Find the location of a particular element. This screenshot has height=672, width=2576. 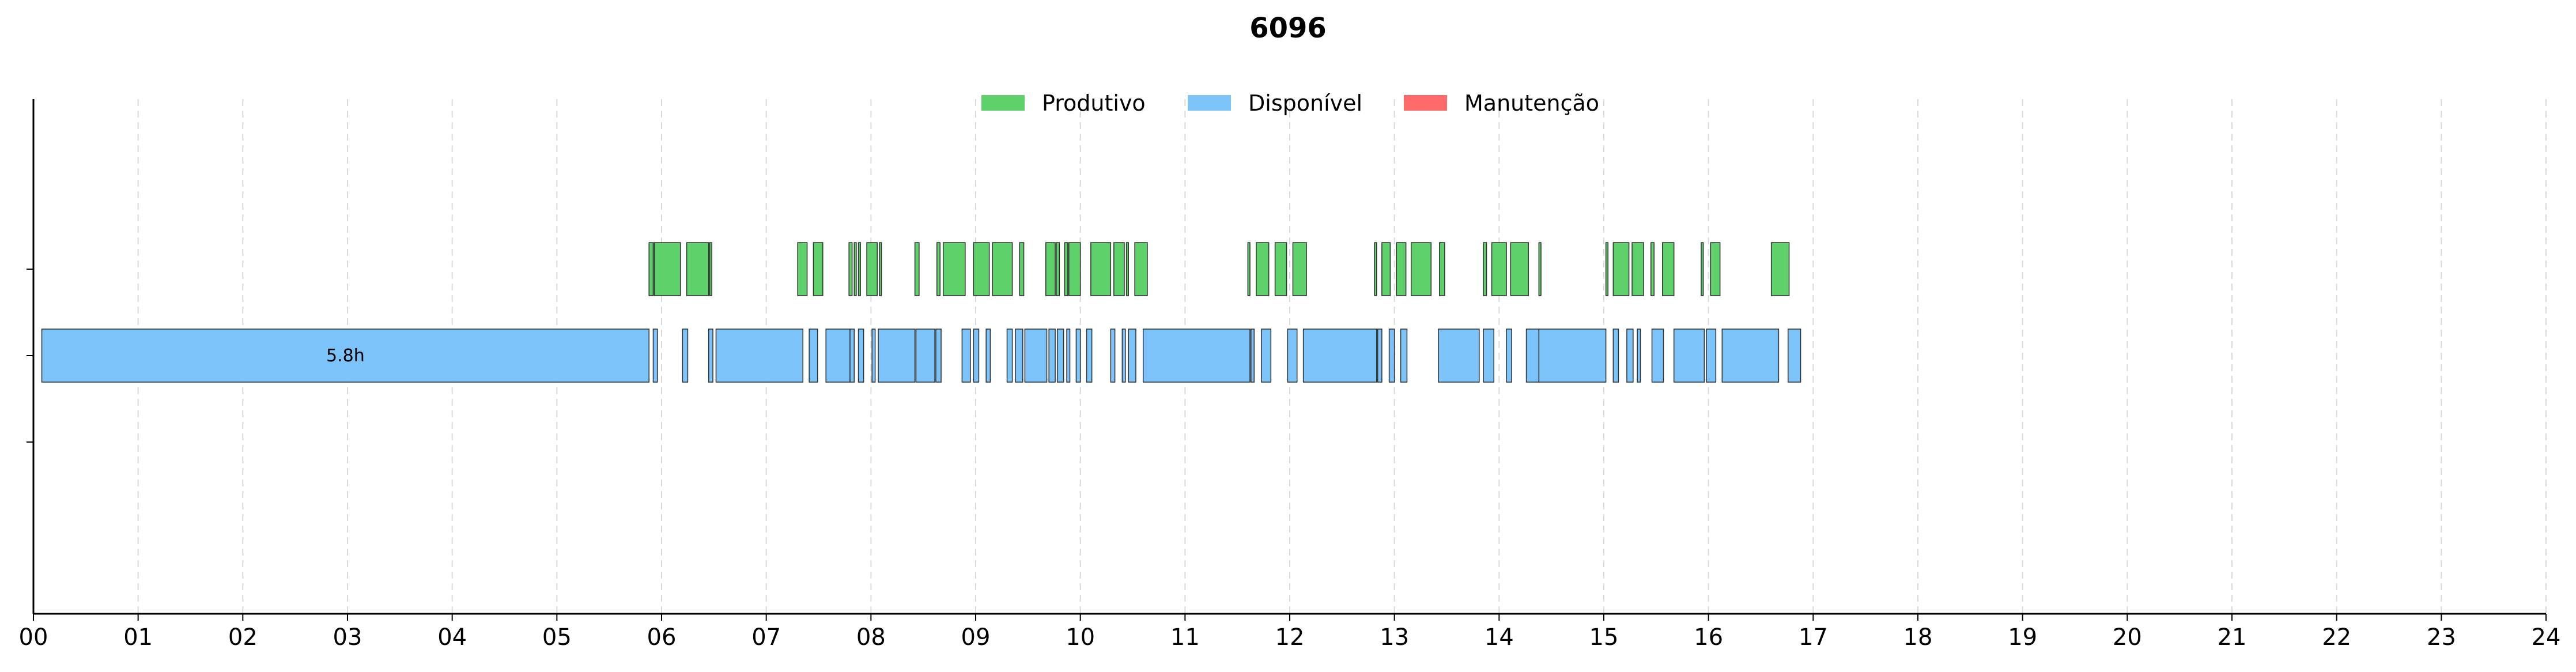

x-tick-label: 21 is located at coordinates (2232, 638).